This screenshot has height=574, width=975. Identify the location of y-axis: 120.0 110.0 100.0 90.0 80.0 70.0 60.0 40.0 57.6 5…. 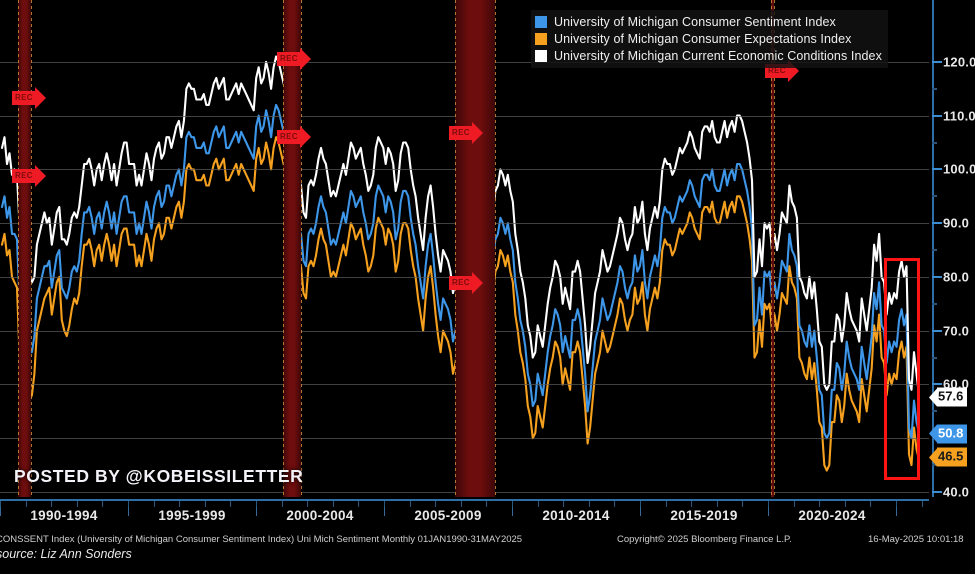
(952, 250).